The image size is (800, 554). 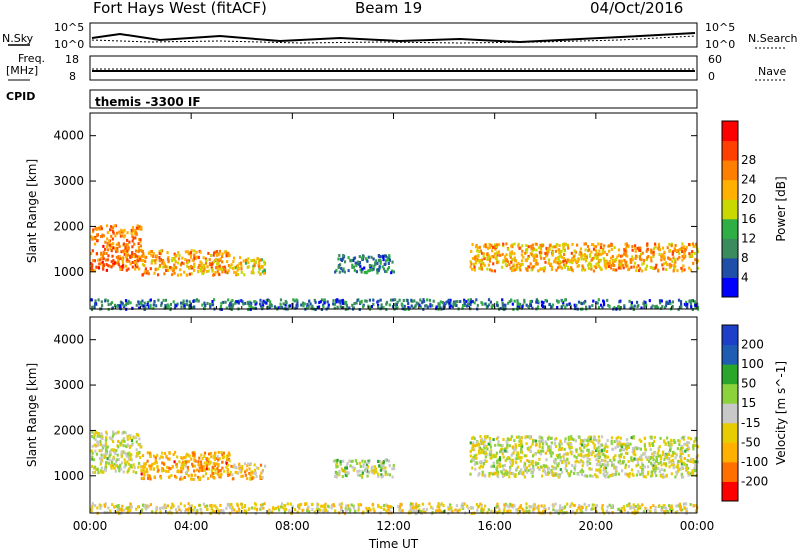 I want to click on velocity-colorbar-tick-0: 200, so click(x=752, y=345).